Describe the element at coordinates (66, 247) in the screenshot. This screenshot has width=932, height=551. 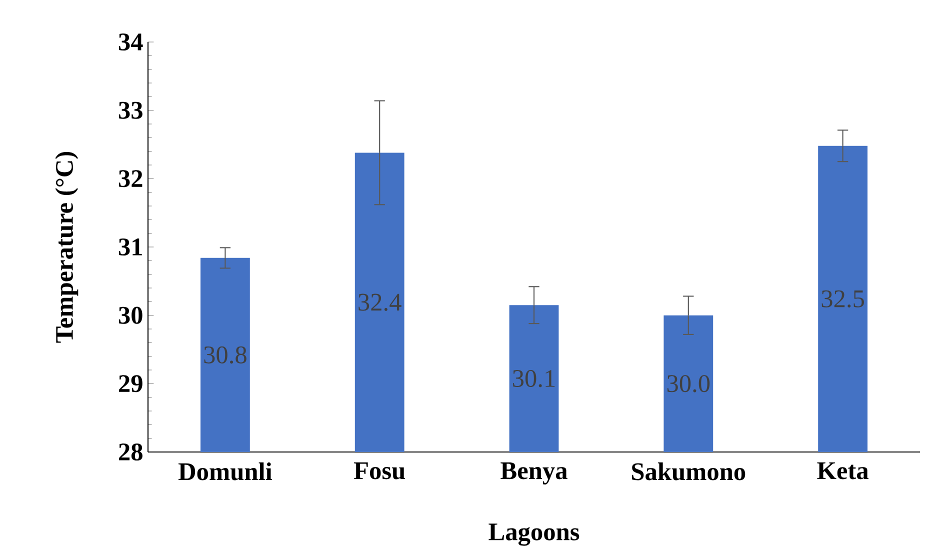
I see `y-axis-title: Temperature (°C)` at that location.